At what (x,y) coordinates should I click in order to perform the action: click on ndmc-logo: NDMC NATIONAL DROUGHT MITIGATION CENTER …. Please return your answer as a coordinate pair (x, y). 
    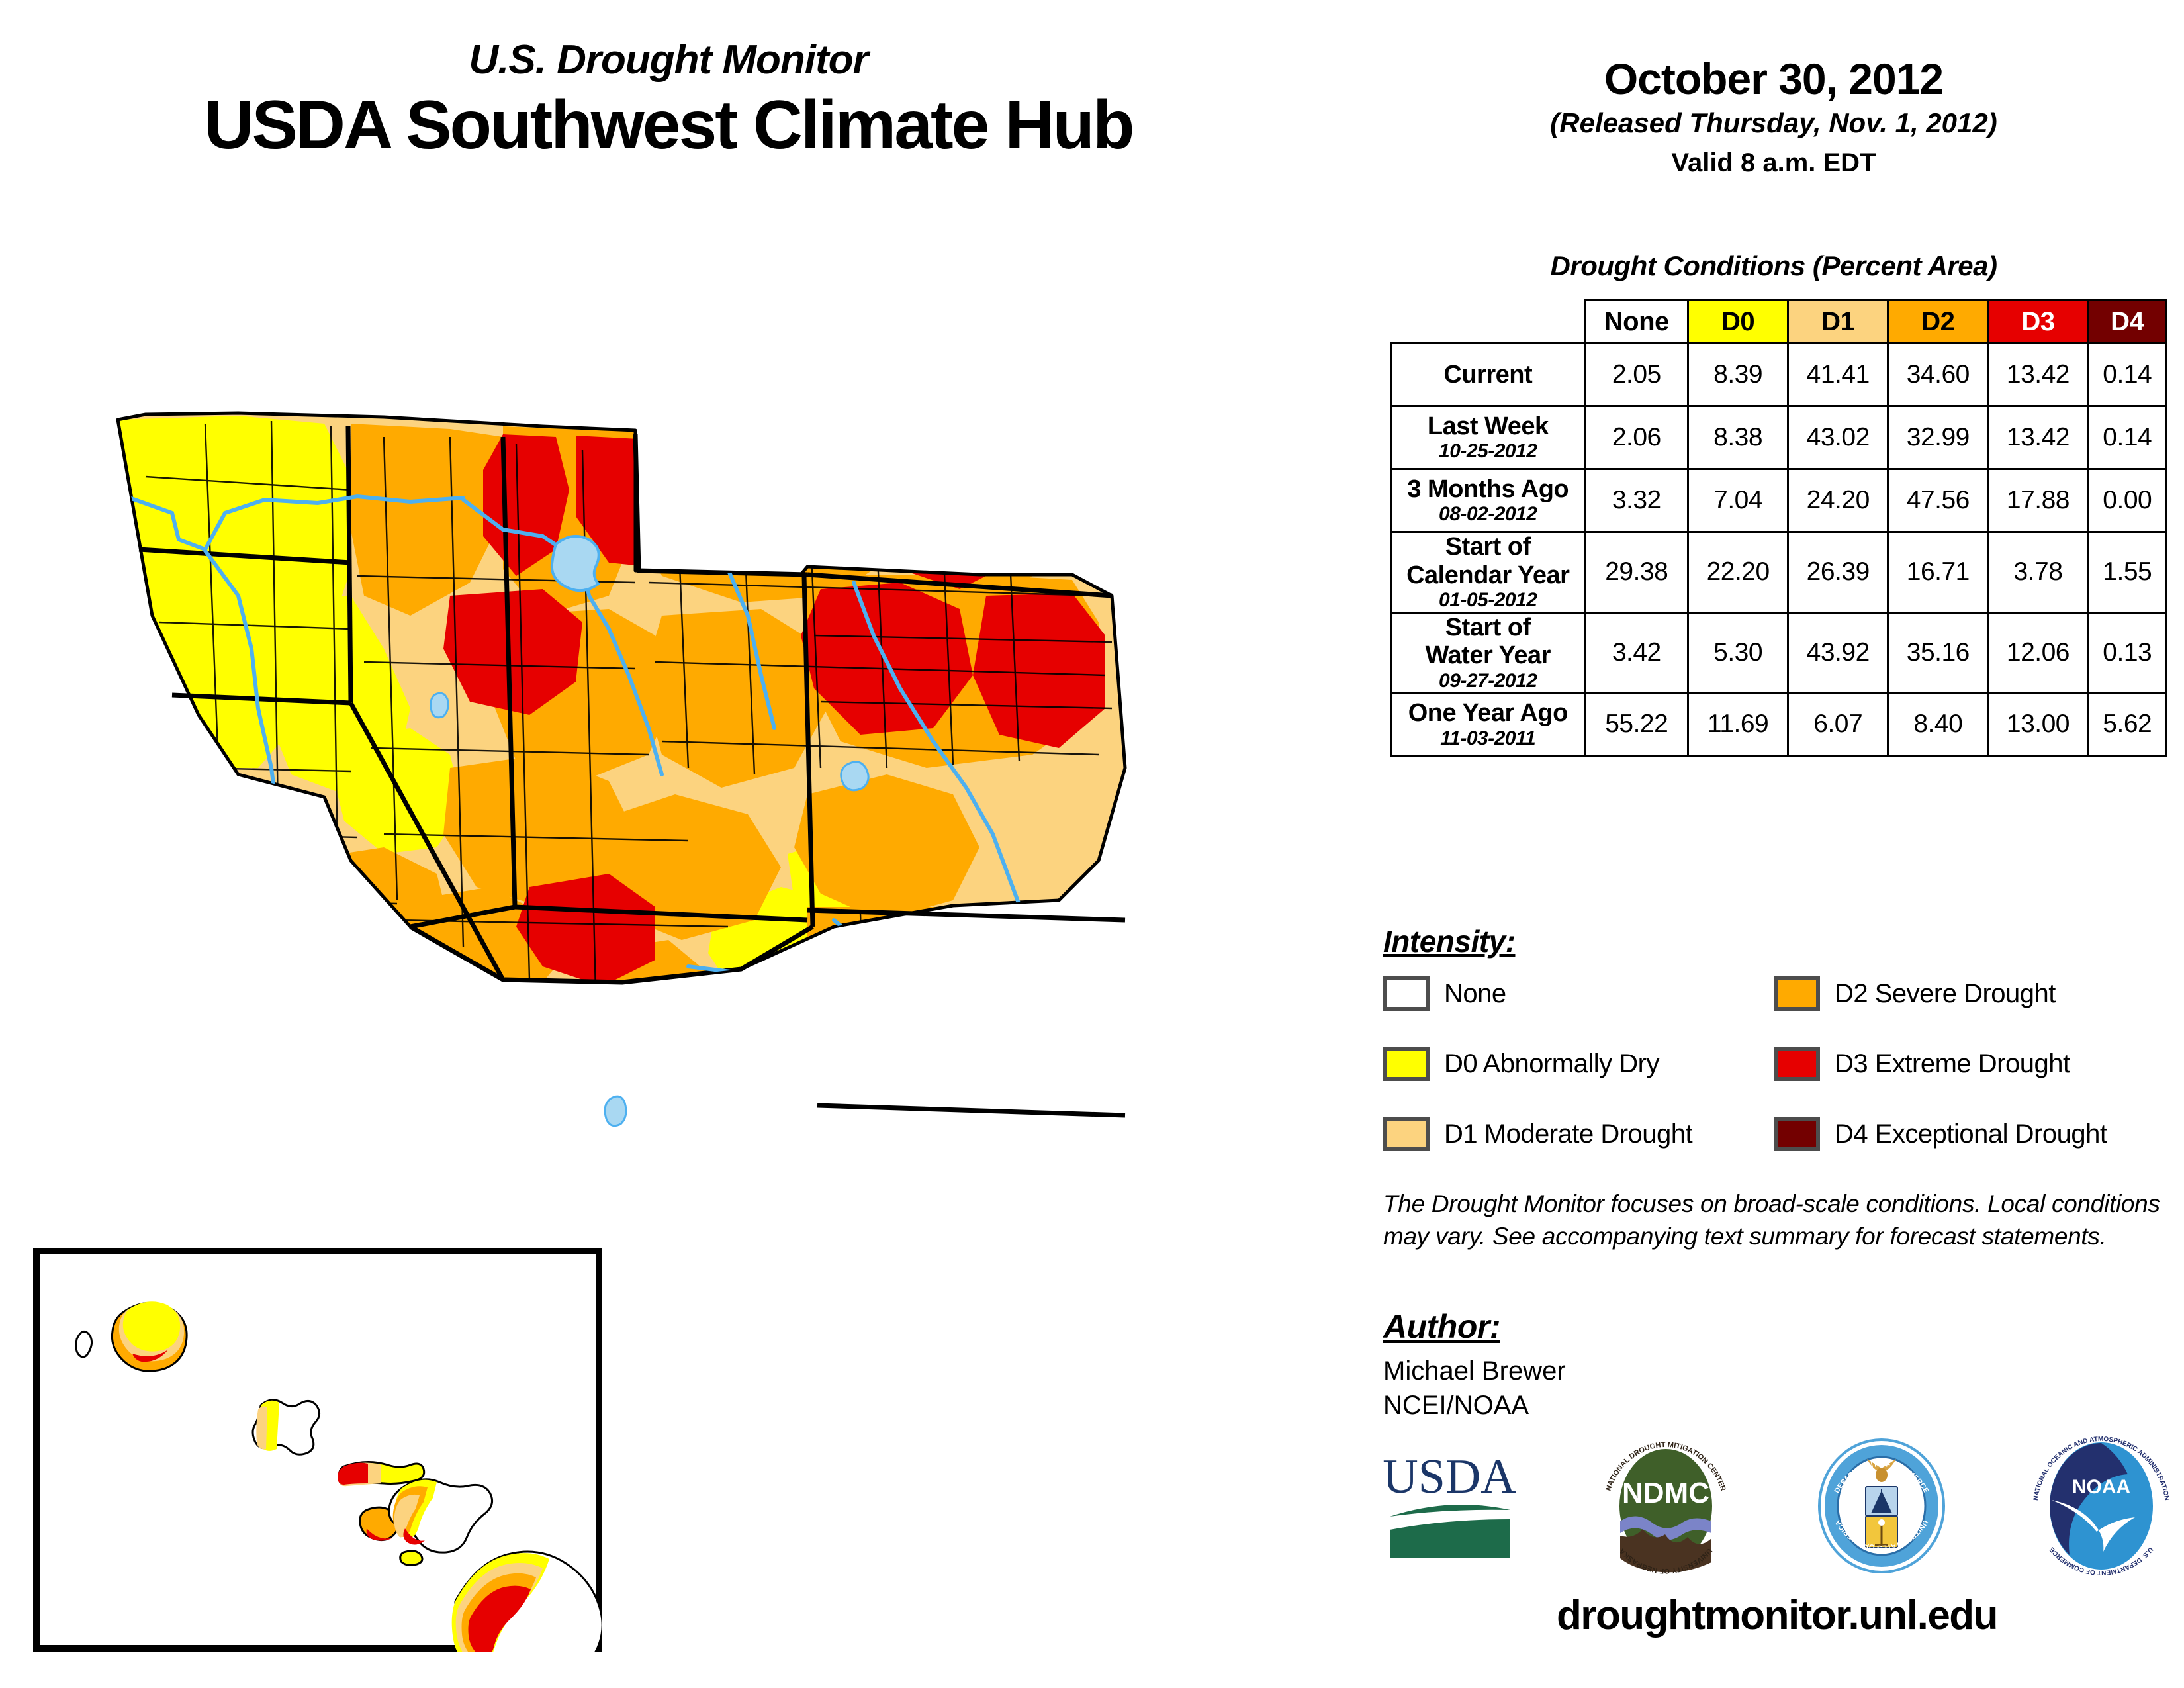
    Looking at the image, I should click on (1666, 1506).